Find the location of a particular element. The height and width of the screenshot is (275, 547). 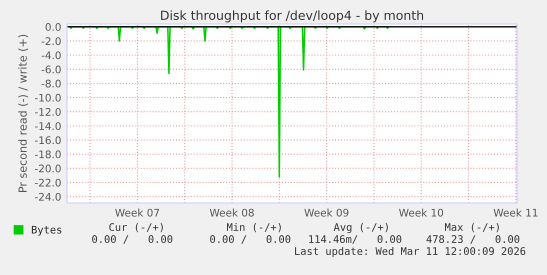

text: Avg (-/+) is located at coordinates (361, 228).